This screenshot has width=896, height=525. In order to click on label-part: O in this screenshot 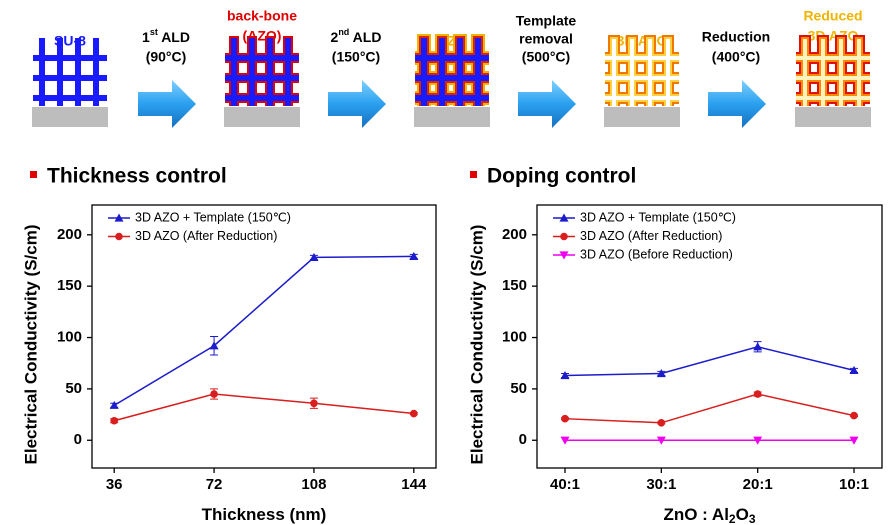, I will do `click(742, 514)`.